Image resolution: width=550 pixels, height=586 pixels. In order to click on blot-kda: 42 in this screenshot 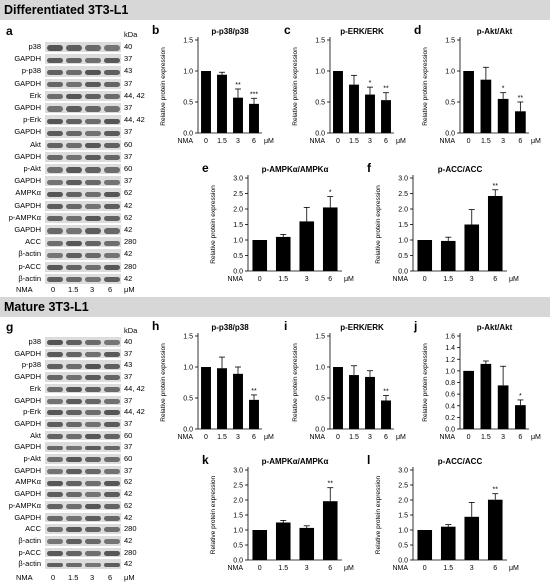, I will do `click(128, 278)`.